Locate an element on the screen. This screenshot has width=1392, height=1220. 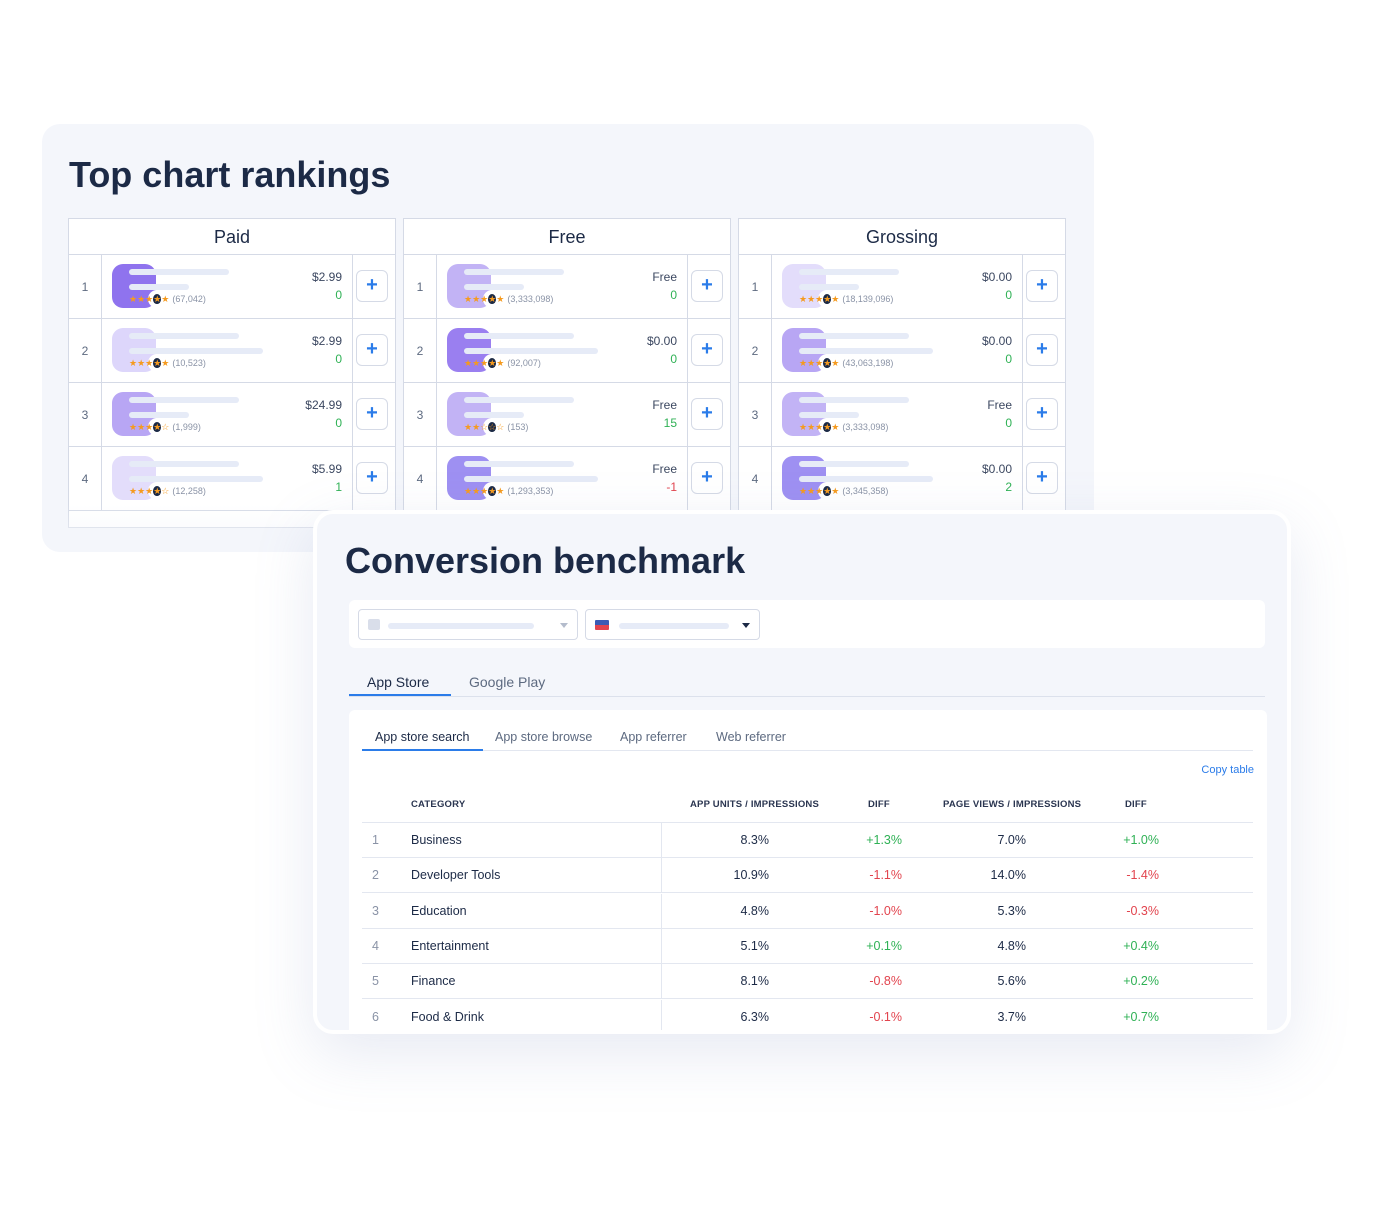
tab-app-store: App Store is located at coordinates (398, 682).